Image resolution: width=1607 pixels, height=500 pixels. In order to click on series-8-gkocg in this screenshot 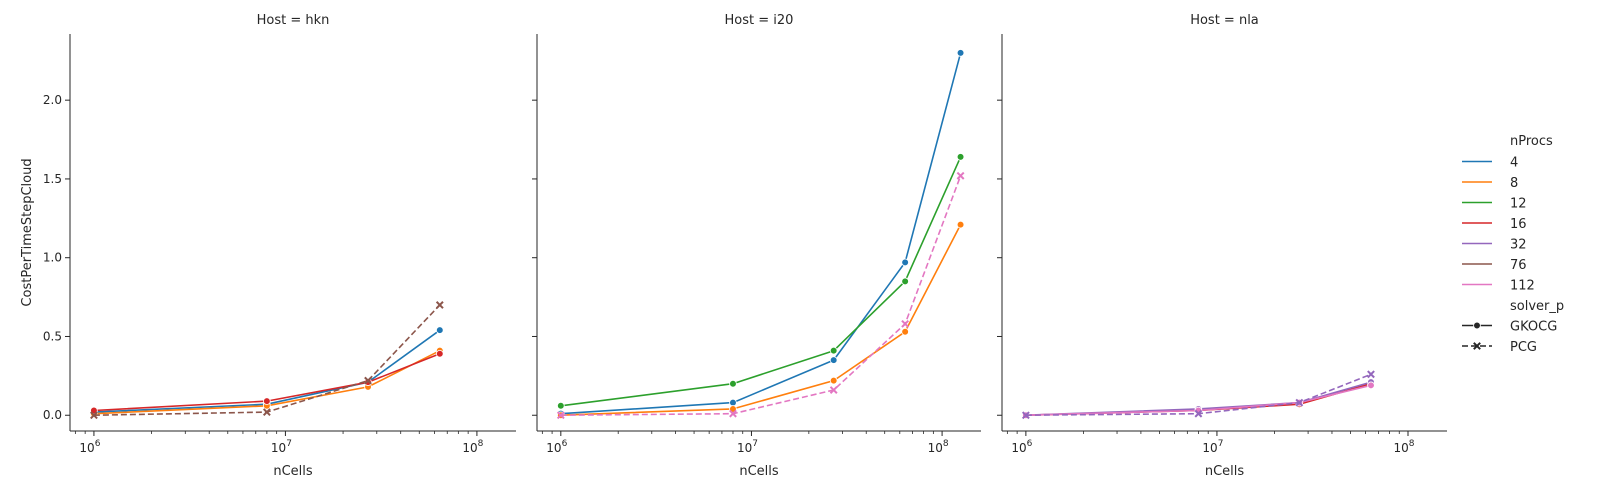, I will do `click(761, 320)`.